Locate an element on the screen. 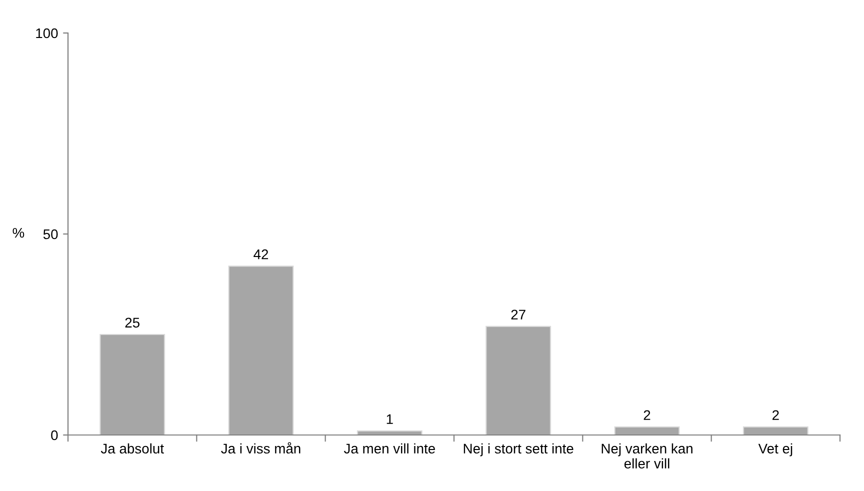  x-tick-label: Ja men vill inte is located at coordinates (389, 448).